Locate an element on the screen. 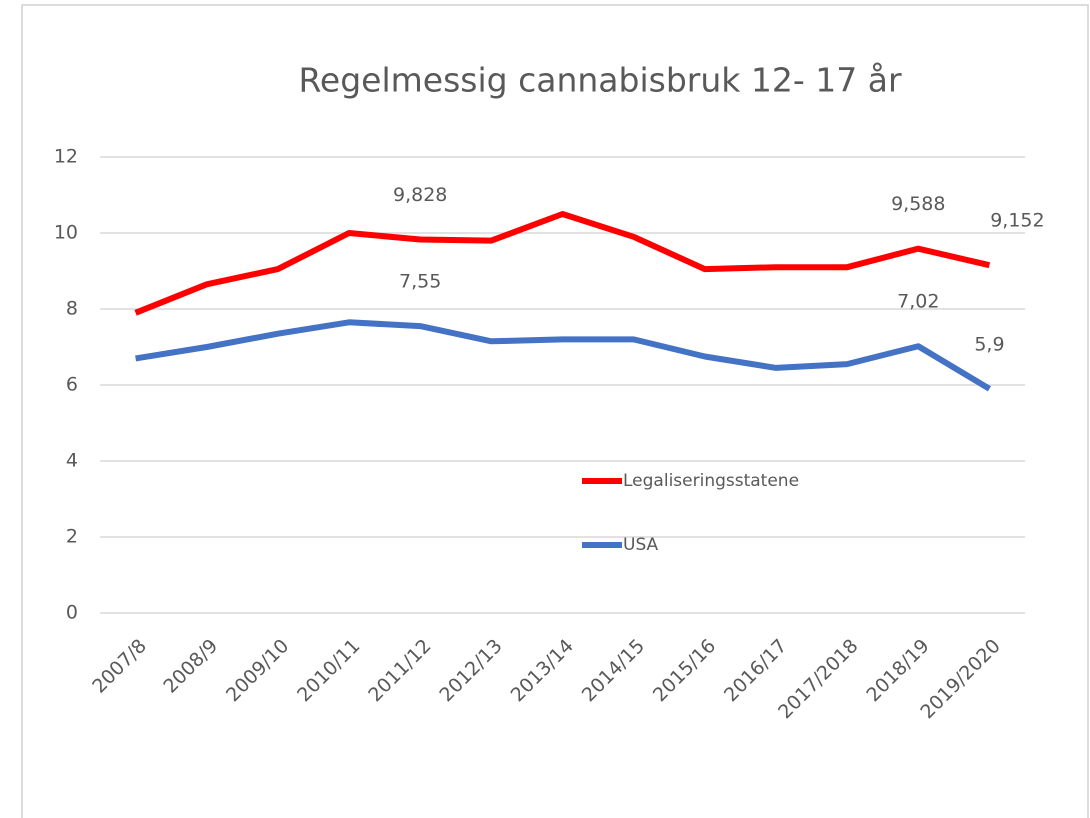 The width and height of the screenshot is (1090, 818). y-tick-label: 0 is located at coordinates (72, 613).